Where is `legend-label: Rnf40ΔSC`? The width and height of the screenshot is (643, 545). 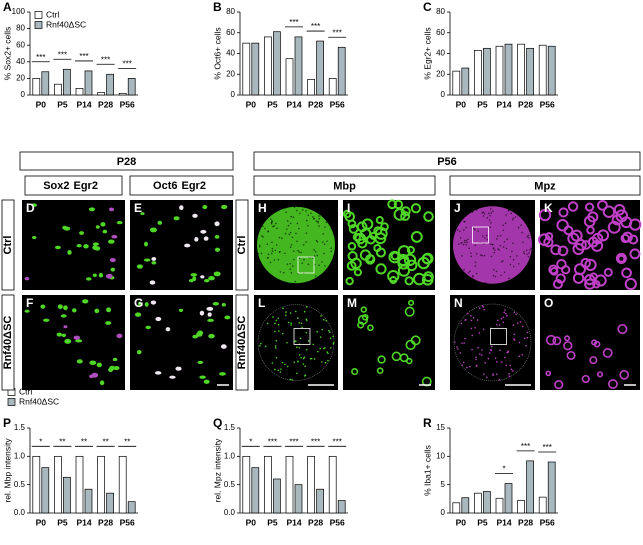
legend-label: Rnf40ΔSC is located at coordinates (66, 24).